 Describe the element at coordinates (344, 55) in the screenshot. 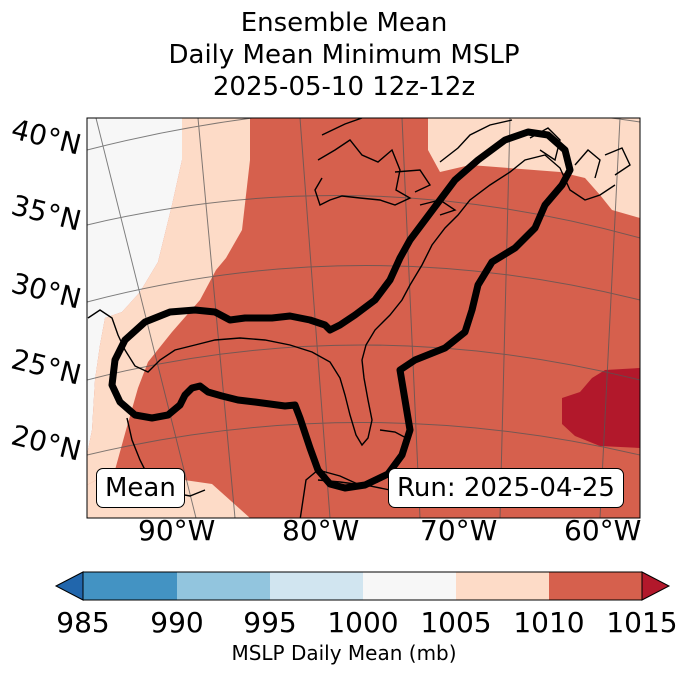

I see `title-line-2: Daily Mean Minimum MSLP` at that location.